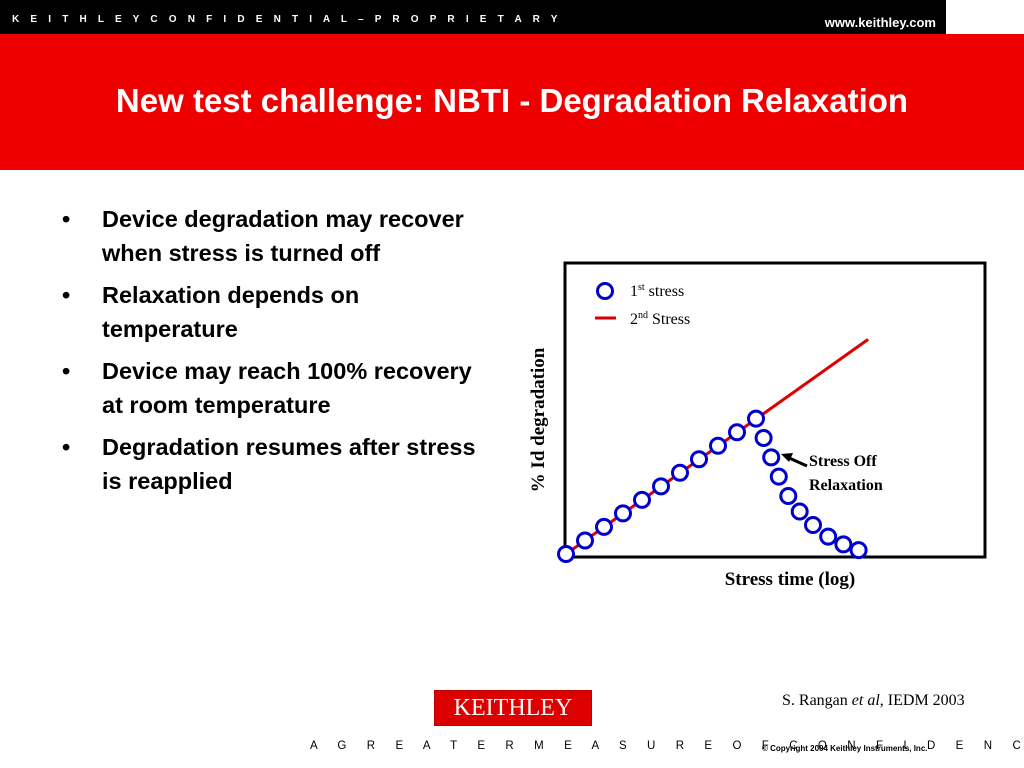  I want to click on keithley-logo: KEITHLEY, so click(513, 708).